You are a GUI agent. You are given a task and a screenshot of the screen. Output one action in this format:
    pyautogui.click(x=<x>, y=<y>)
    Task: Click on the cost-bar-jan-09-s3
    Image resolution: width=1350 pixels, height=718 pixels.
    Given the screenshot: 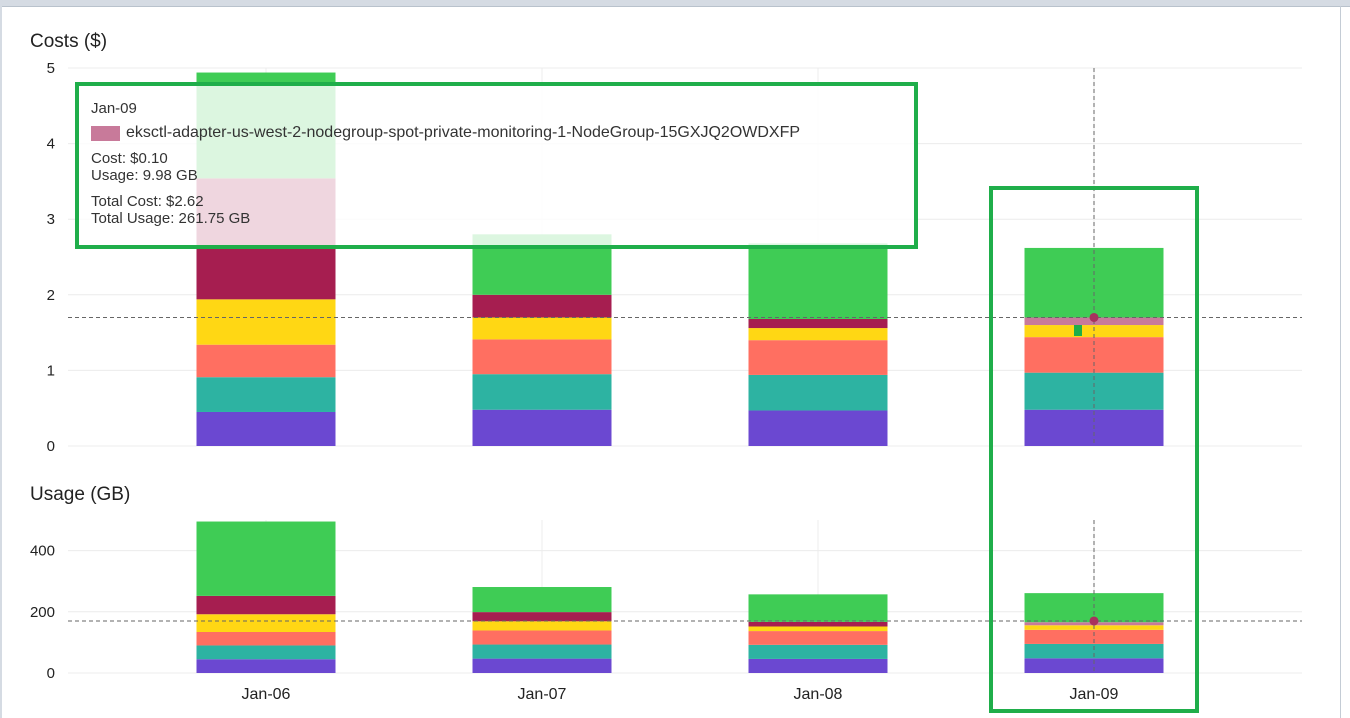 What is the action you would take?
    pyautogui.click(x=1094, y=331)
    